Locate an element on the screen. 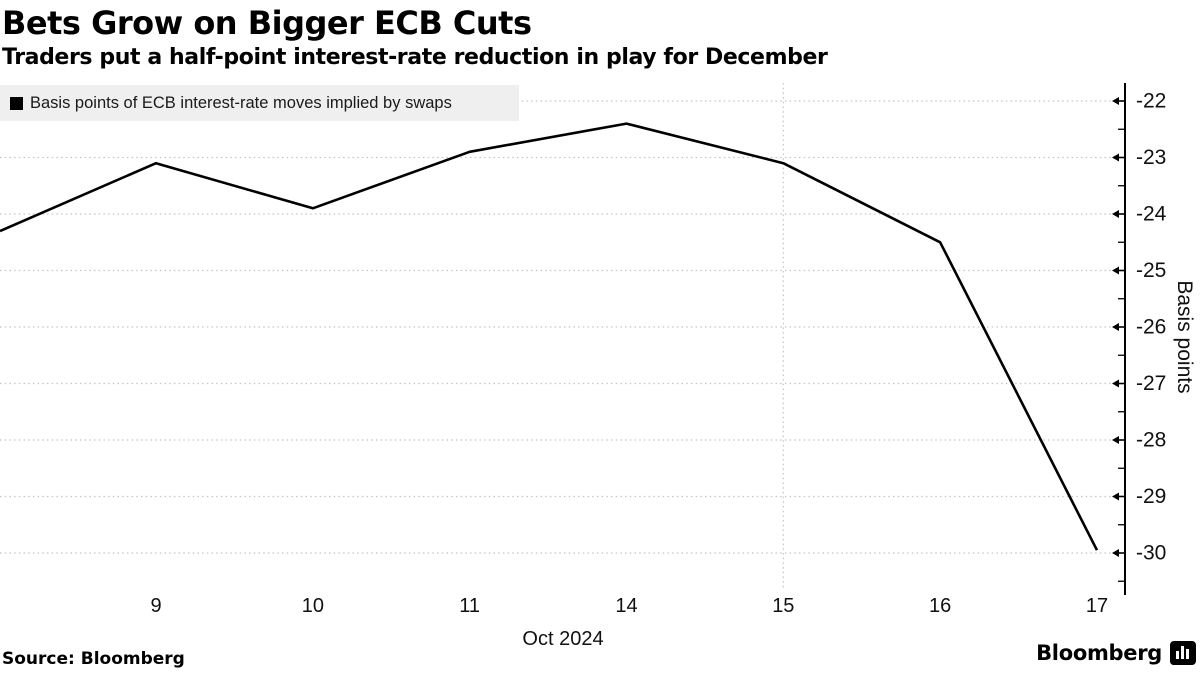 The width and height of the screenshot is (1200, 675). x-tick-label: 15 is located at coordinates (783, 606).